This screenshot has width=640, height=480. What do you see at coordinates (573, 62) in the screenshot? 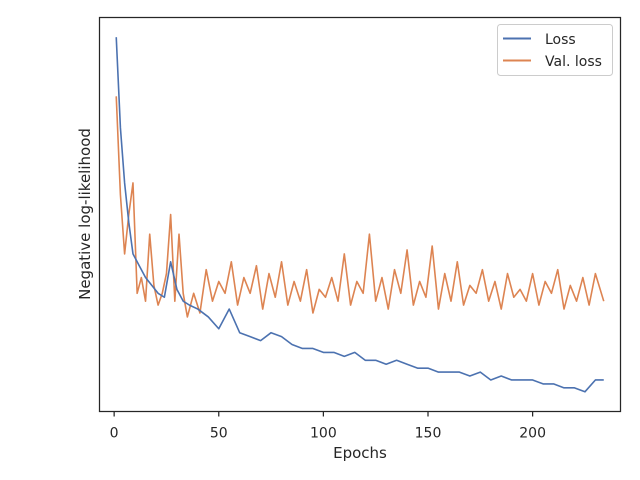
I see `legend-label-val-loss: Val. loss` at bounding box center [573, 62].